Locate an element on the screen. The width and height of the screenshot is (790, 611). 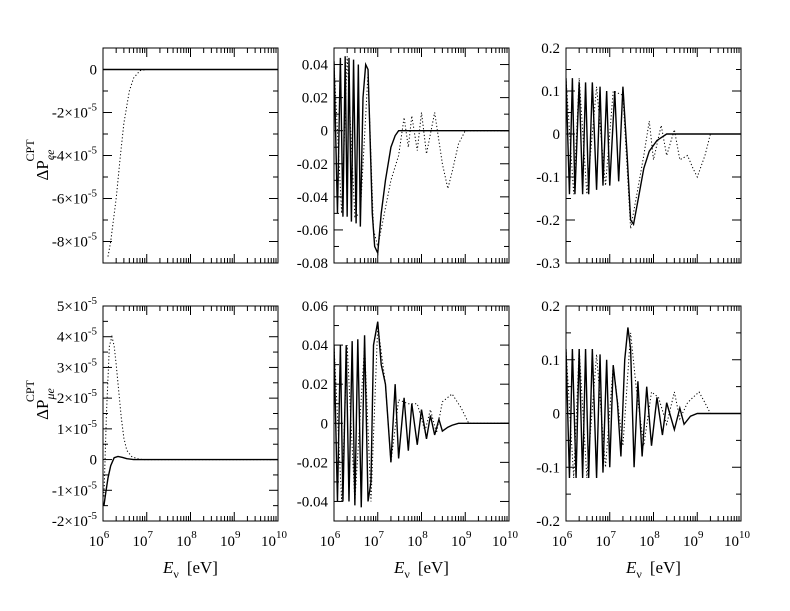
panel-p13: 0.2 0.1 0 -0.1 -0.2 -0.3 is located at coordinates (639, 156).